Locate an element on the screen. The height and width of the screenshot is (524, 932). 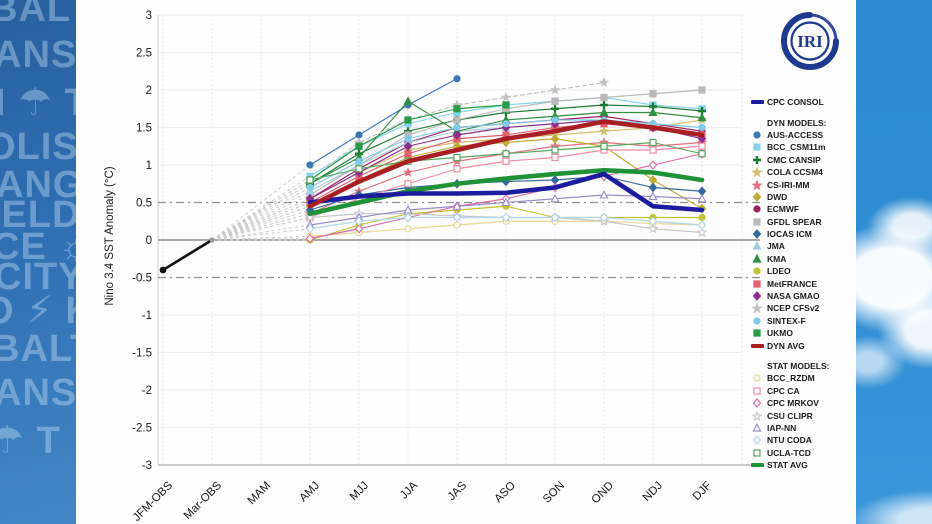
legend-swatch-iocas-icm is located at coordinates (757, 234).